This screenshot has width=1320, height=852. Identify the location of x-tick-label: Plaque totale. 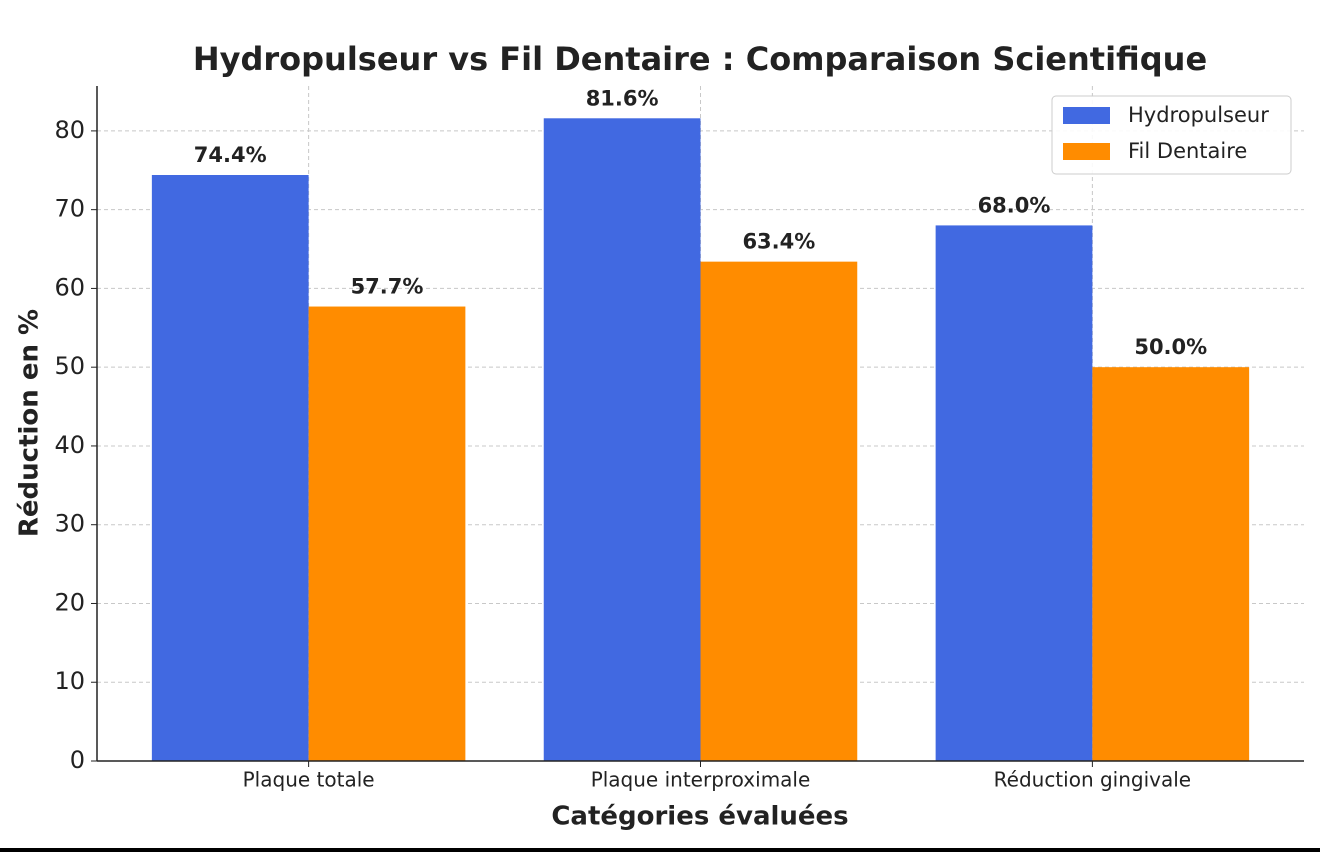
(309, 780).